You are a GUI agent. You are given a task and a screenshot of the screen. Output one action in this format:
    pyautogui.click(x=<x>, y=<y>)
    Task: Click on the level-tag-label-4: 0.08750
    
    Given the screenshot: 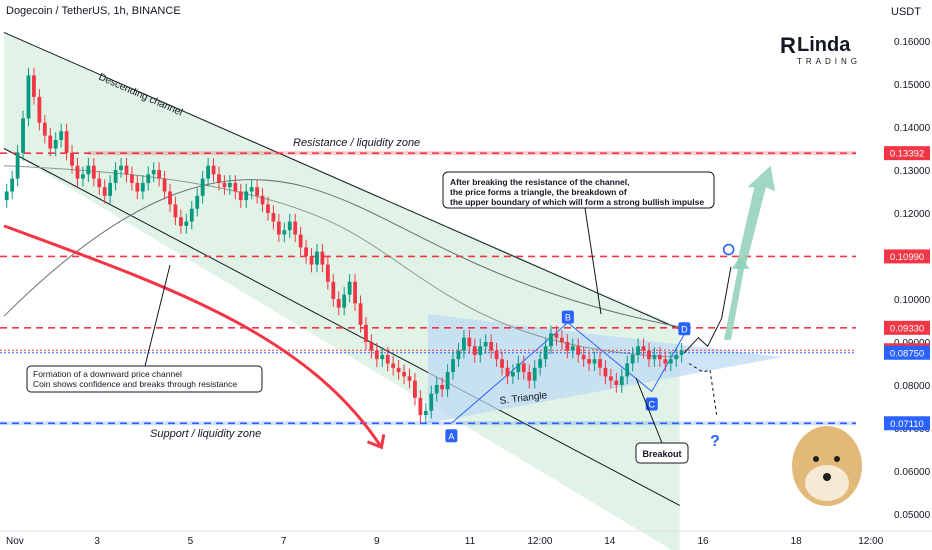 What is the action you would take?
    pyautogui.click(x=907, y=353)
    